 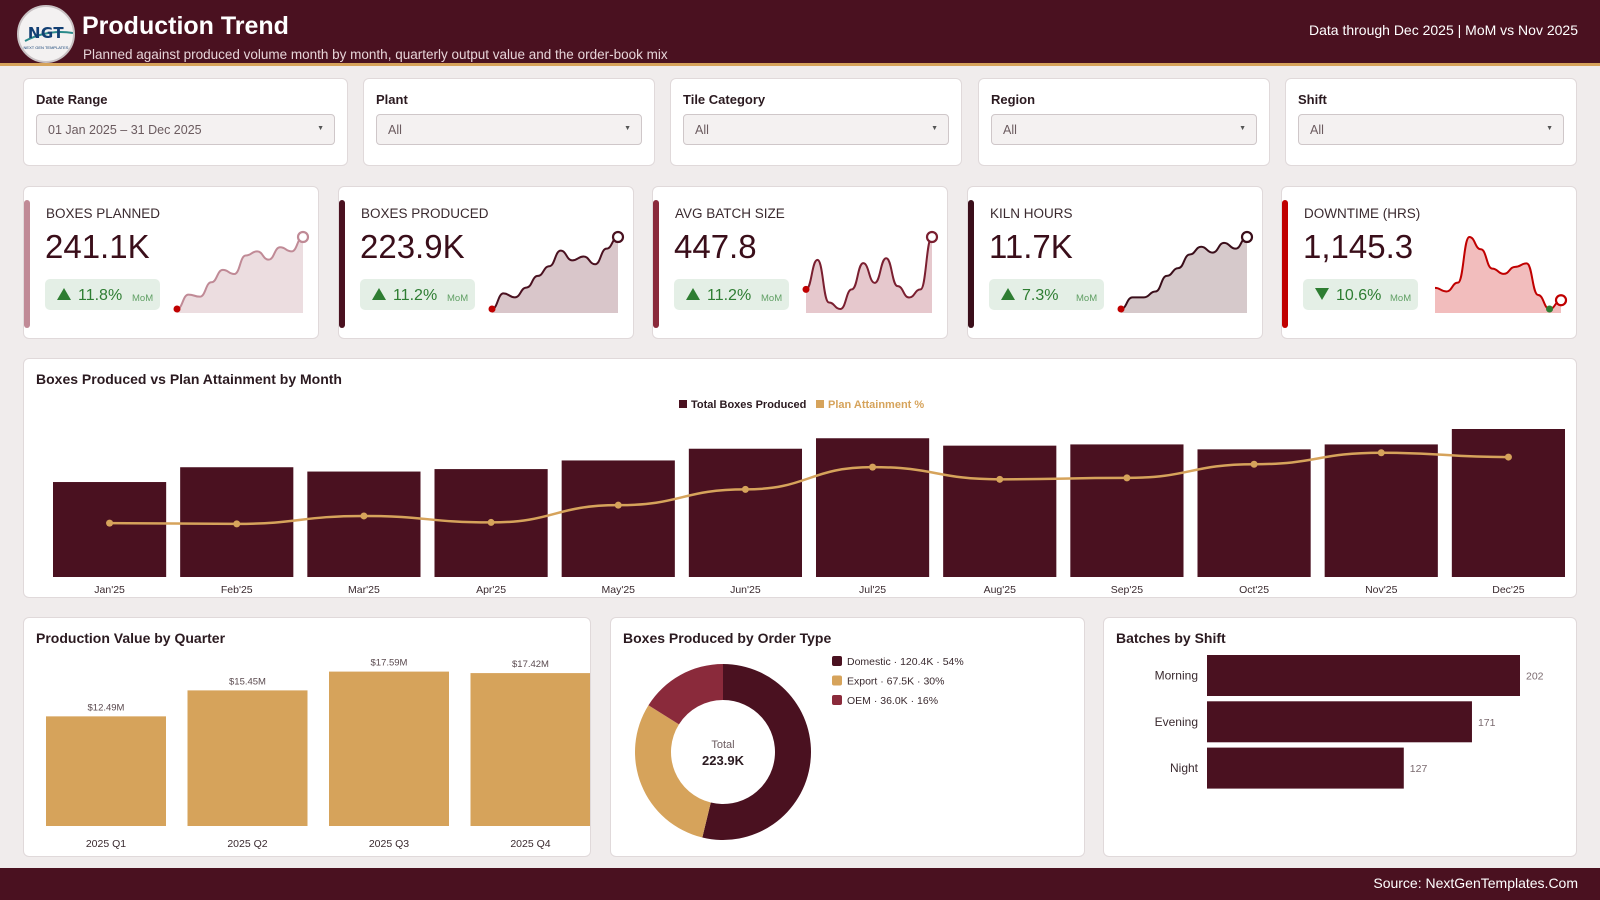 I want to click on sparkline-area, so click(x=240, y=275).